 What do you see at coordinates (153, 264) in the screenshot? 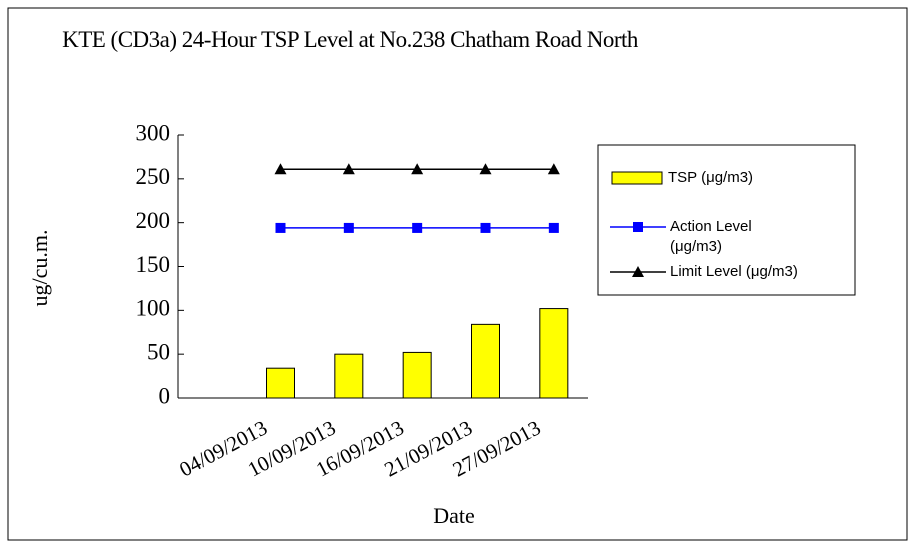
I see `y-tick-label: 150` at bounding box center [153, 264].